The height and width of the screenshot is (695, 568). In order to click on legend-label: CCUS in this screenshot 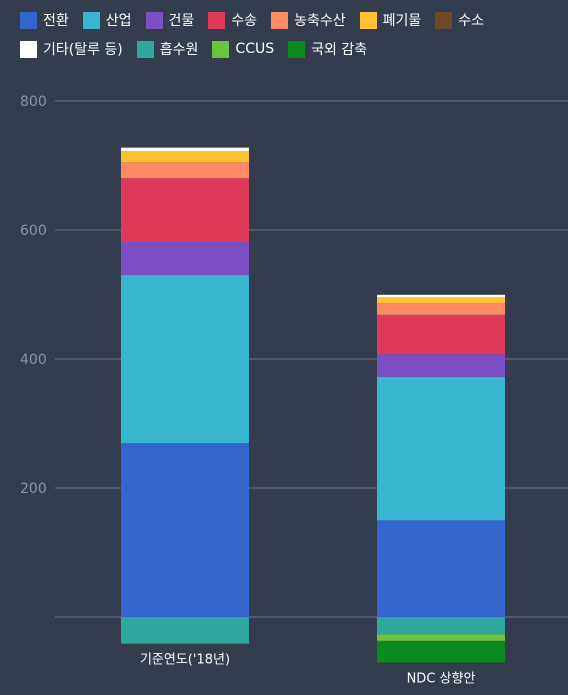, I will do `click(255, 49)`.